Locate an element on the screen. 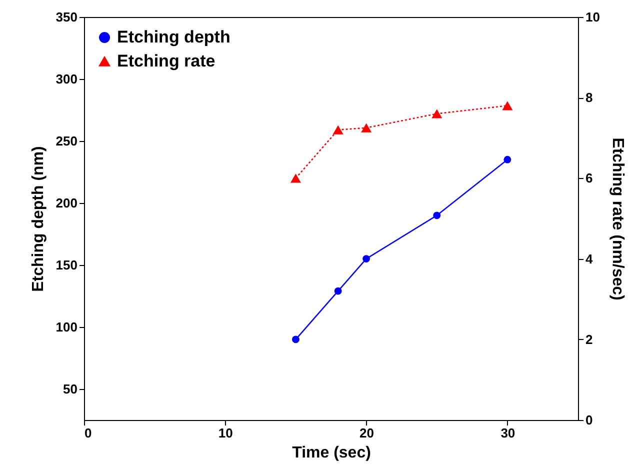 This screenshot has width=629, height=473. x-tick-label: 0 is located at coordinates (88, 433).